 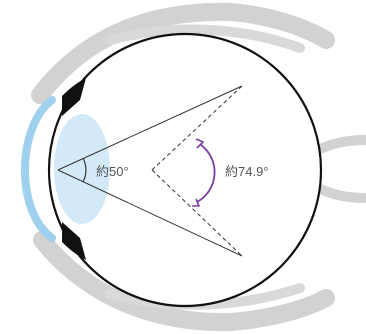 What do you see at coordinates (112, 171) in the screenshot?
I see `lens-angle-label: 約50°` at bounding box center [112, 171].